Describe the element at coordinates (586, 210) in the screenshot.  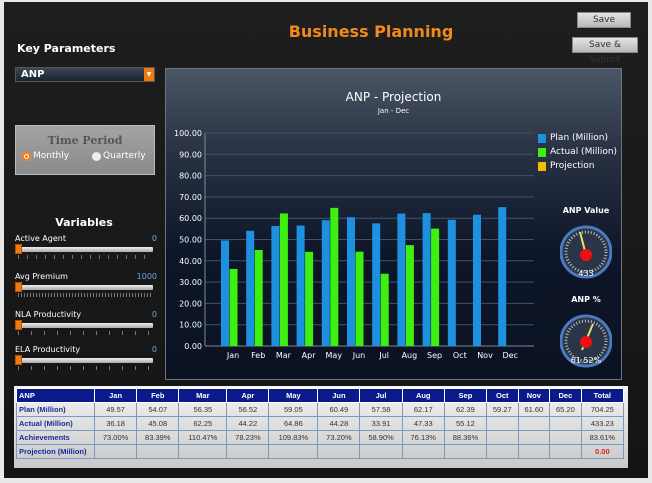
I see `gauge-label: ANP Value` at that location.